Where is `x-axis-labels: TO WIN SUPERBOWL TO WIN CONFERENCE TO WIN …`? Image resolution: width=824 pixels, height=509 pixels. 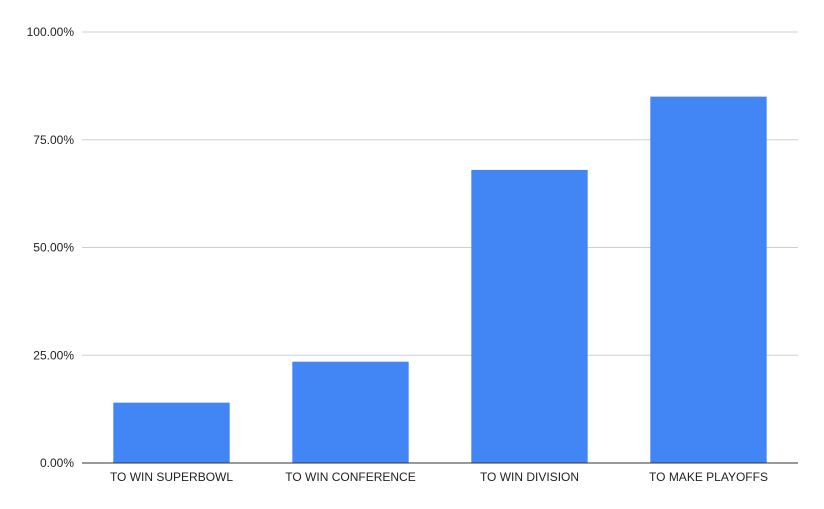 x-axis-labels: TO WIN SUPERBOWL TO WIN CONFERENCE TO WIN … is located at coordinates (439, 477).